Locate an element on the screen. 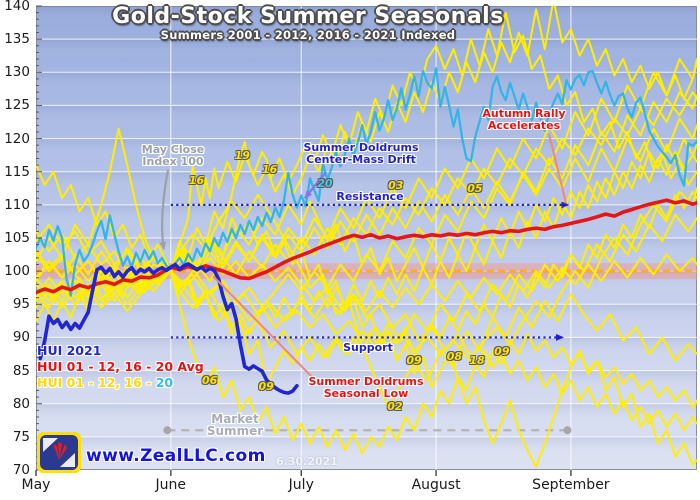 Image resolution: width=700 pixels, height=500 pixels. year-label-03: 03 is located at coordinates (396, 185).